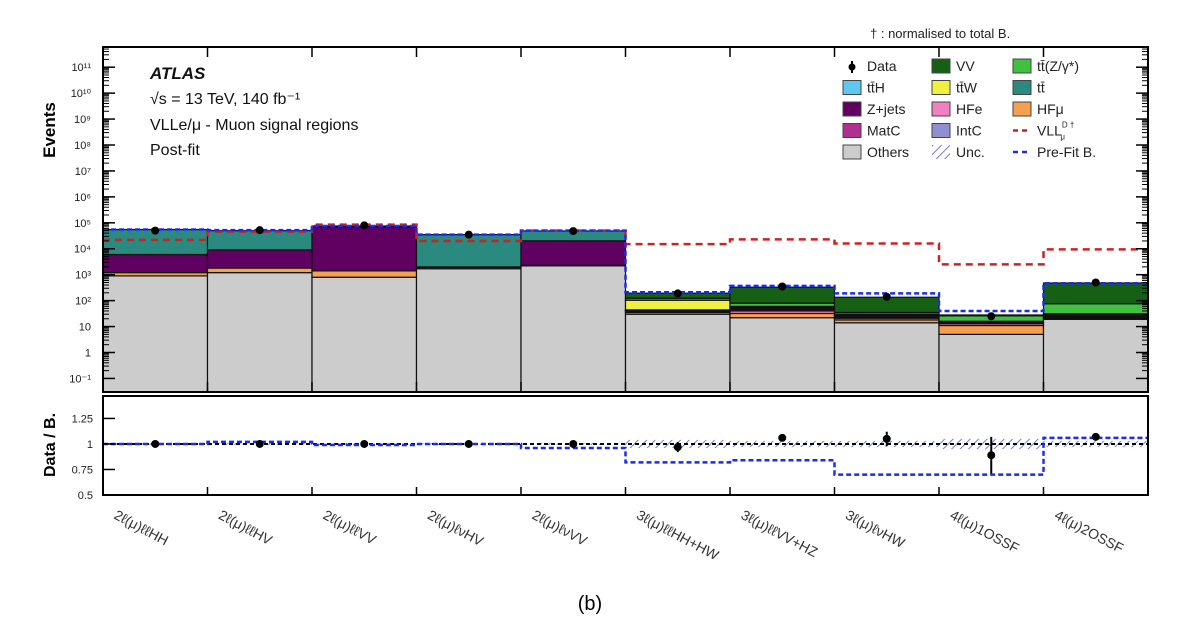 The width and height of the screenshot is (1200, 632). What do you see at coordinates (886, 109) in the screenshot?
I see `legend-label: Z+jets` at bounding box center [886, 109].